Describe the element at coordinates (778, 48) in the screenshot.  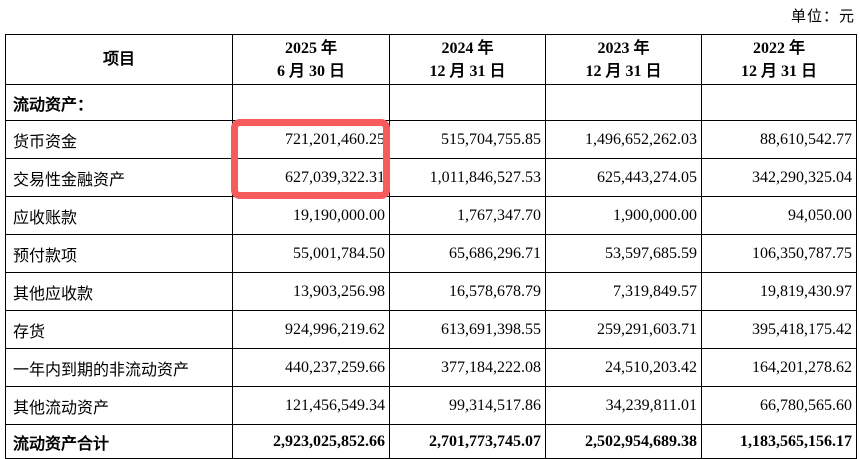
I see `period-year: 2022 年` at that location.